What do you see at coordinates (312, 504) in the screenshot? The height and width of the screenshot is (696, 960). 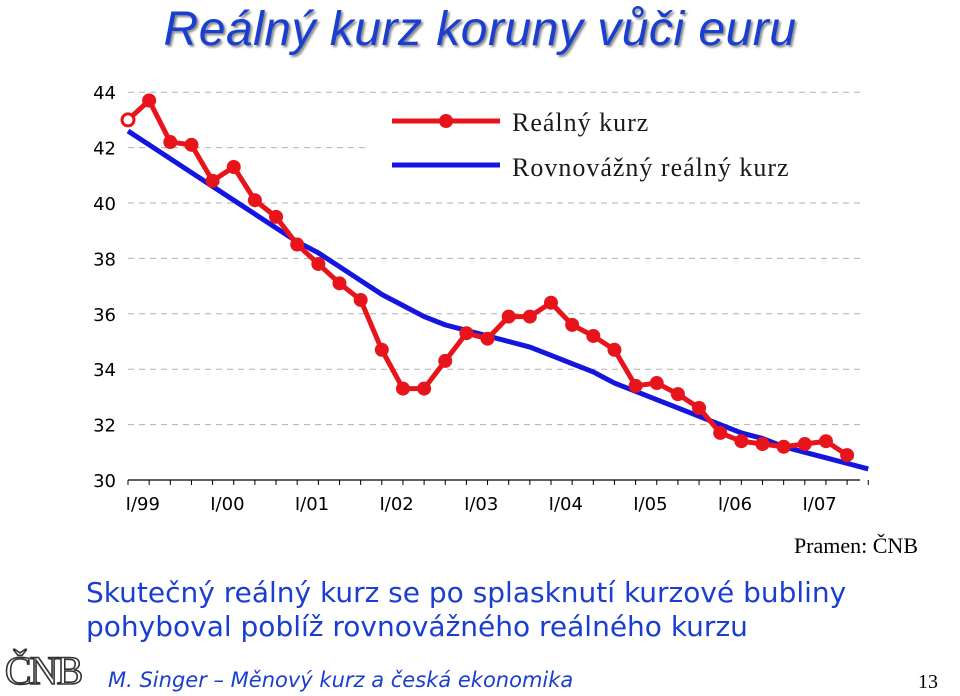 I see `x-tick-label: I/01` at bounding box center [312, 504].